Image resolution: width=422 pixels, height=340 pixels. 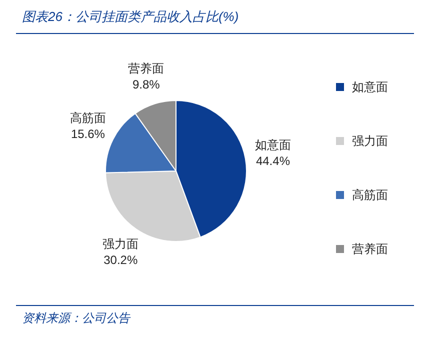 I want to click on data-label: 9.8%, so click(x=146, y=84).